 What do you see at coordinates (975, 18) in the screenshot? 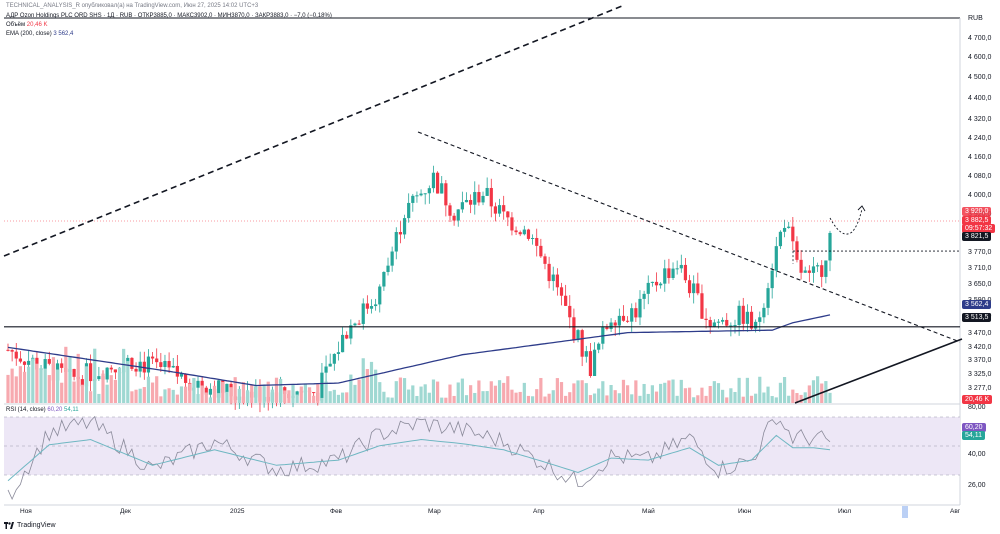
I see `currency-label: RUB` at bounding box center [975, 18].